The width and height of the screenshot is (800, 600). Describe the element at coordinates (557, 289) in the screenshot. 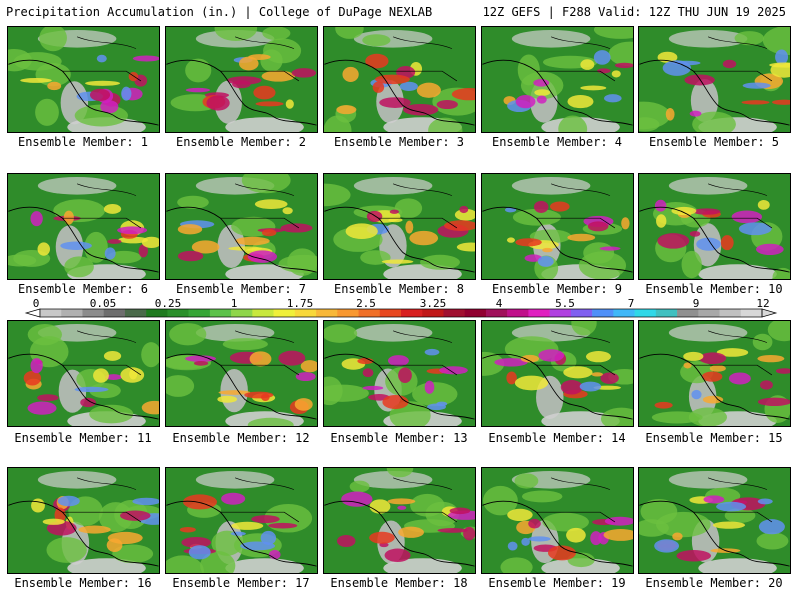

I see `ensemble-member-label: Ensemble Member: 9` at that location.